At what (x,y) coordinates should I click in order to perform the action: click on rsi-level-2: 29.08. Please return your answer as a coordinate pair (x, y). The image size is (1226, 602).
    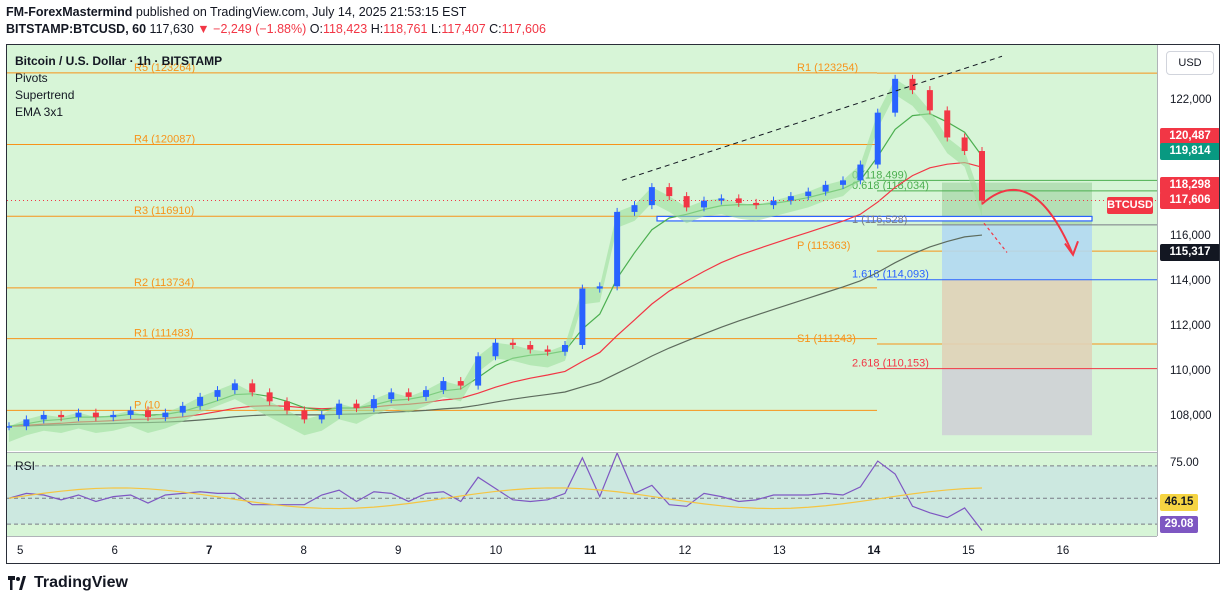
    Looking at the image, I should click on (1179, 525).